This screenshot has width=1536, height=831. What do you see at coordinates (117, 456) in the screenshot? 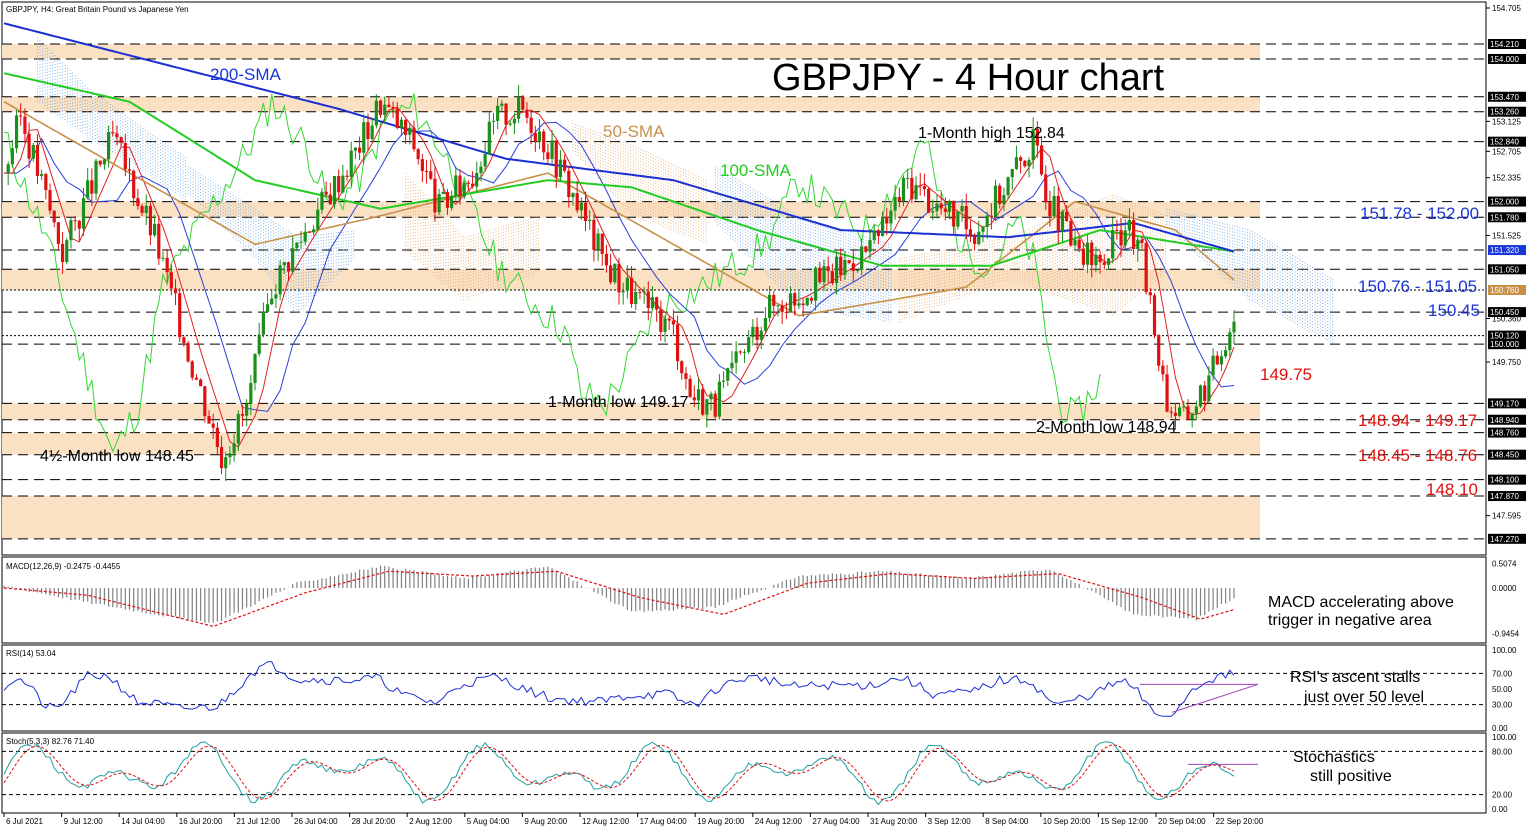
I see `label-four-half-month-low: 4½-Month low 148.45` at bounding box center [117, 456].